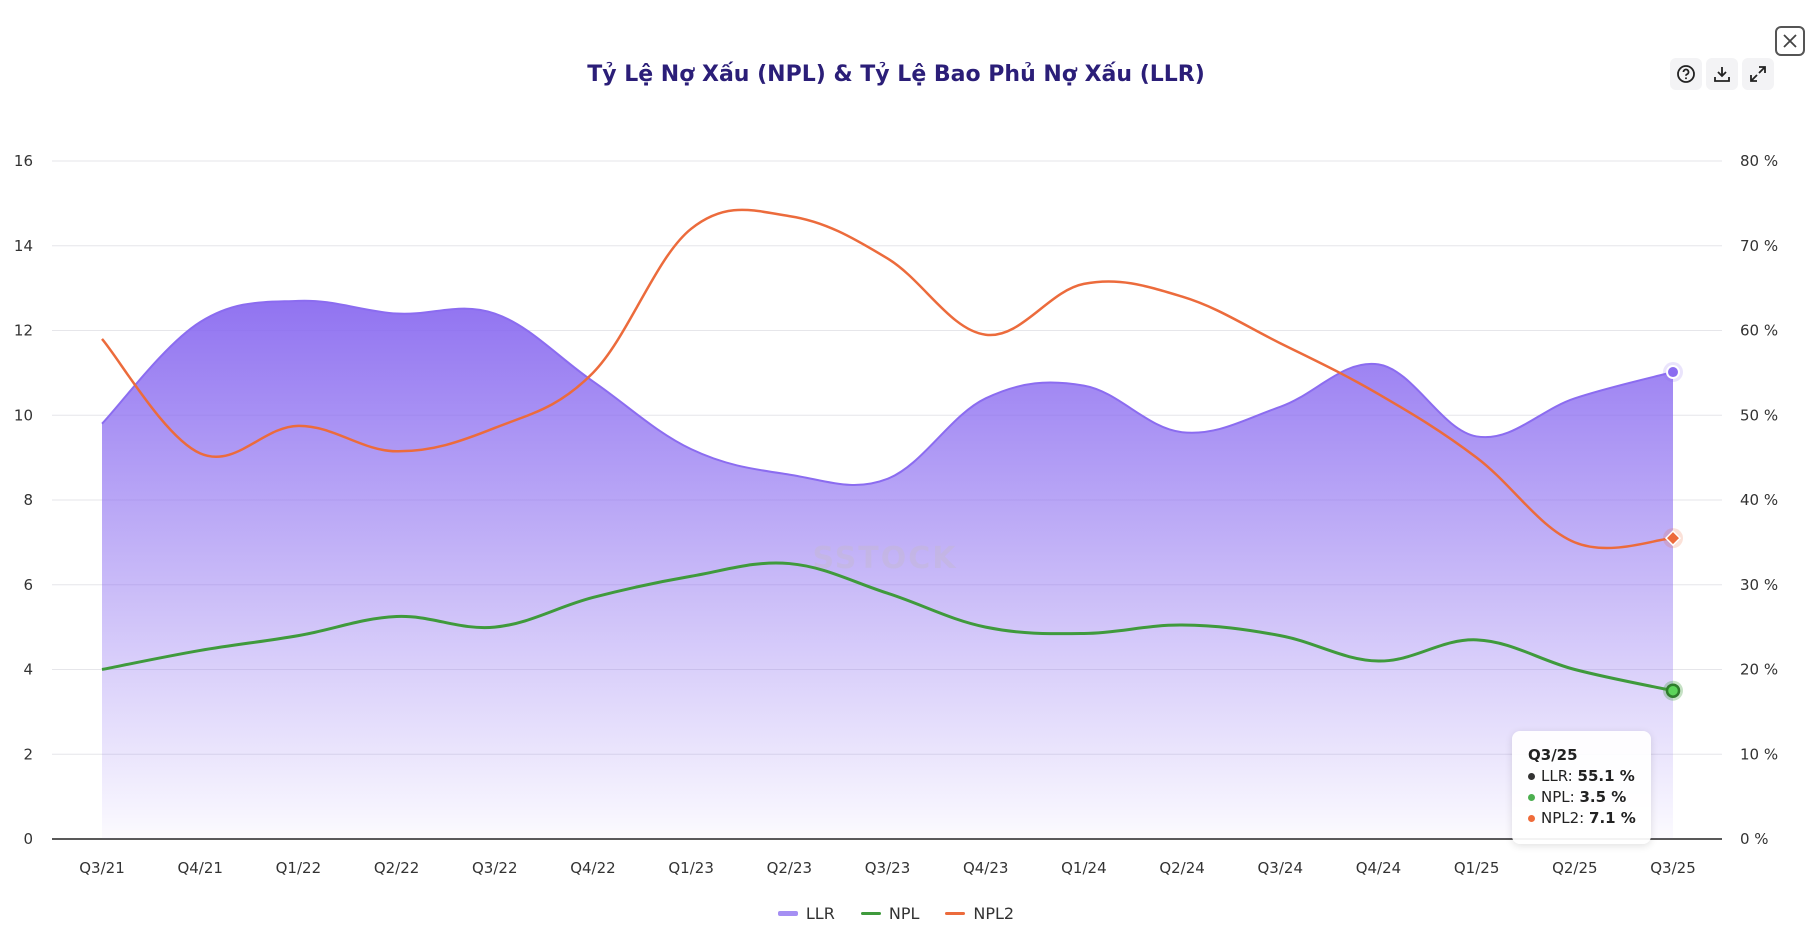 The width and height of the screenshot is (1812, 940). I want to click on tooltip: Q3/25 LLR: 55.1 % NPL: 3.5 % NPL2: 7.1 %, so click(1581, 787).